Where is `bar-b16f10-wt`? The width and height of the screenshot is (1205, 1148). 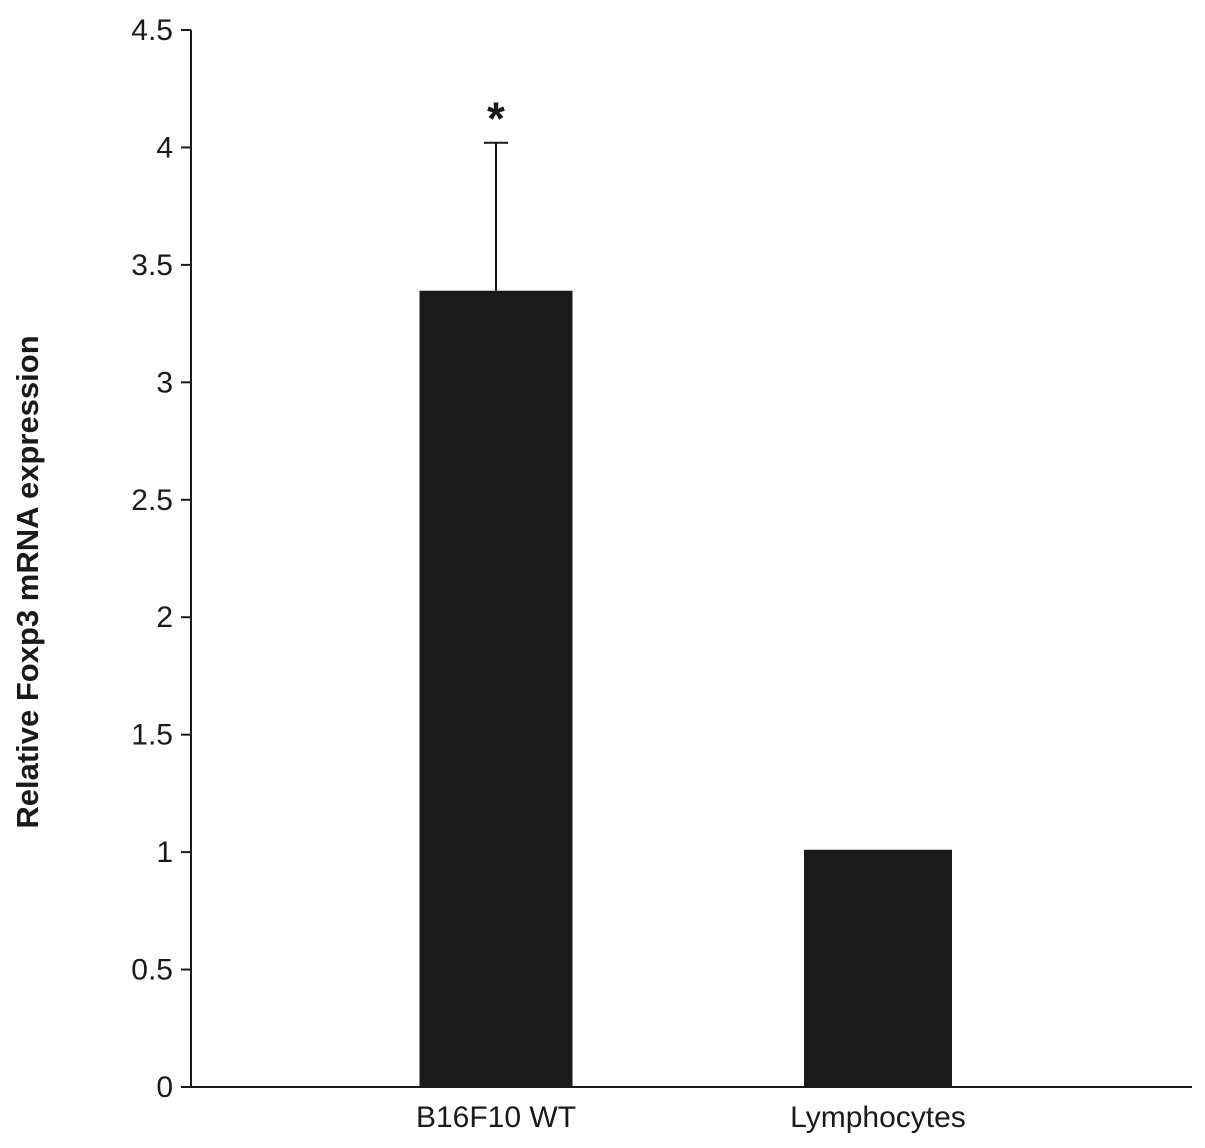
bar-b16f10-wt is located at coordinates (496, 688).